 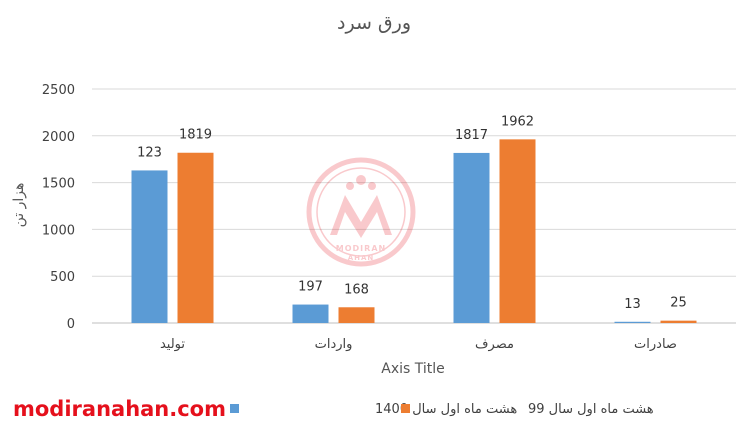 I want to click on data-label: 1819, so click(x=195, y=135).